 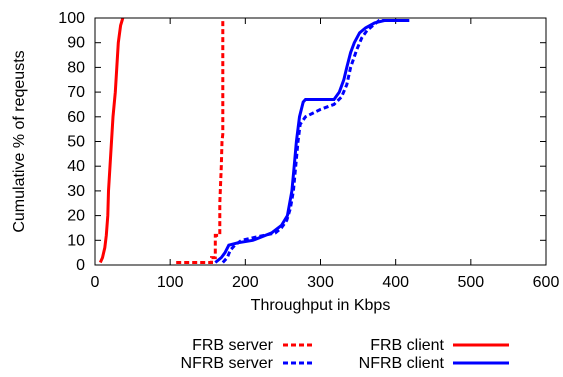 What do you see at coordinates (76, 92) in the screenshot?
I see `y-tick-label: 70` at bounding box center [76, 92].